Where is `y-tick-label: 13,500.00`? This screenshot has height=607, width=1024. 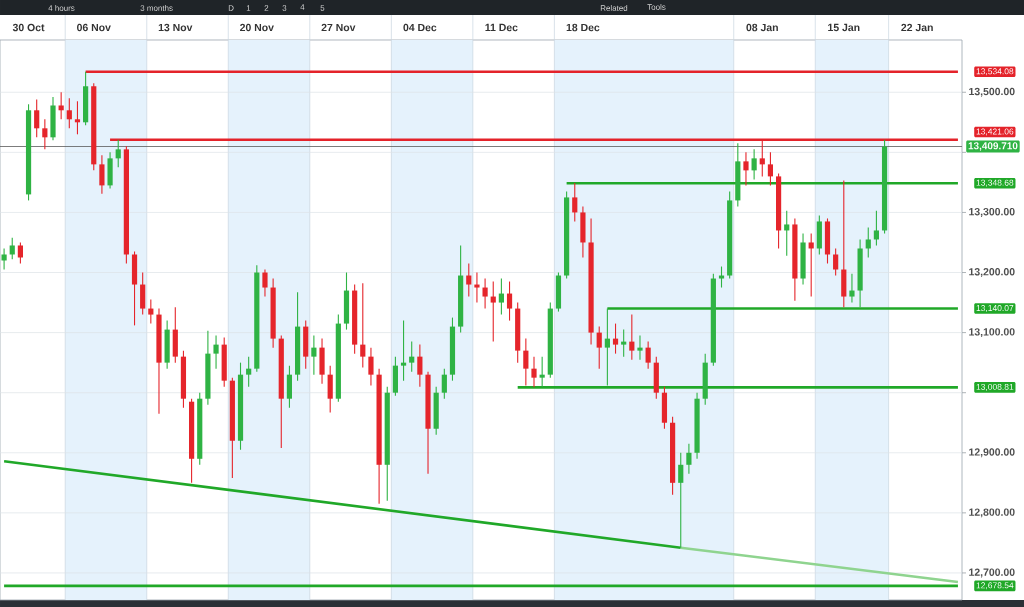 y-tick-label: 13,500.00 is located at coordinates (992, 92).